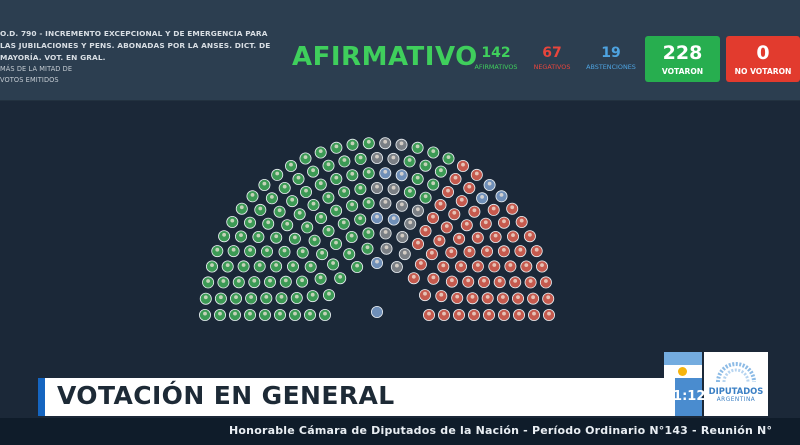  What do you see at coordinates (552, 58) in the screenshot?
I see `stat-negativos: 67 NEGATIVOS` at bounding box center [552, 58].